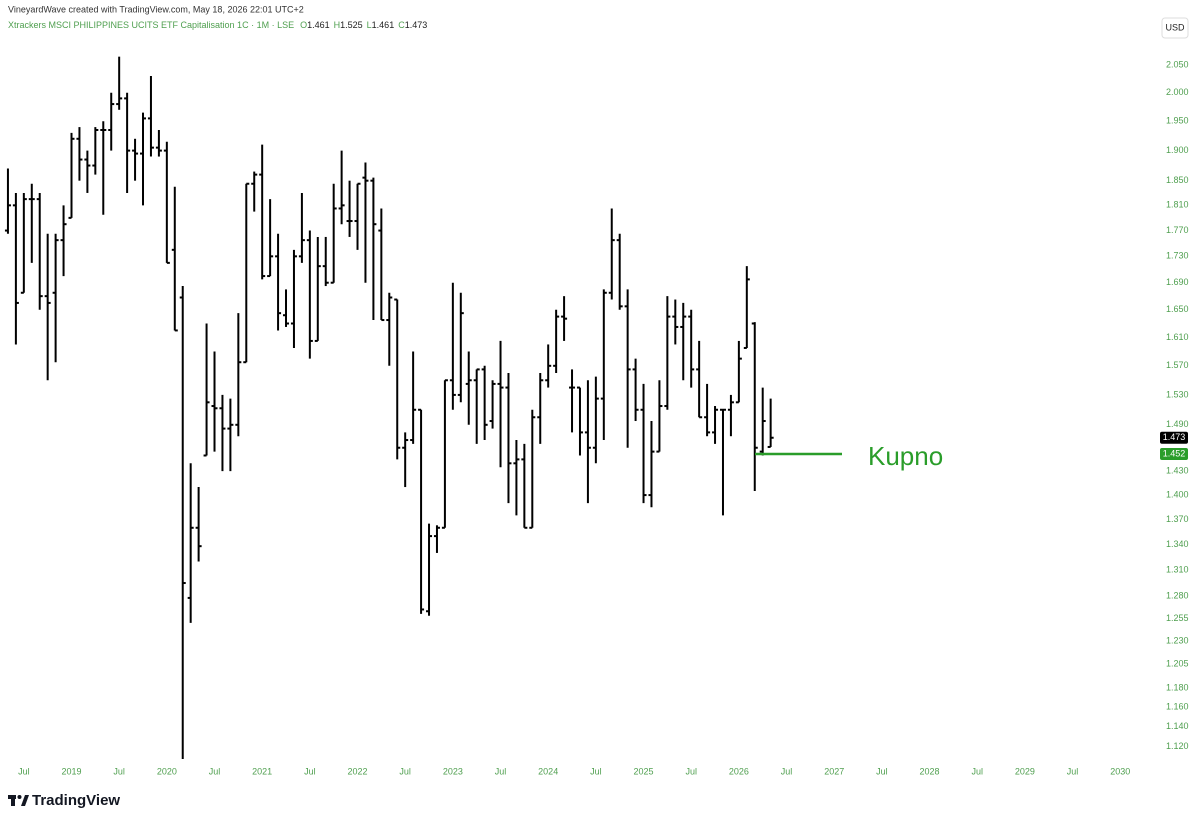  What do you see at coordinates (1177, 726) in the screenshot?
I see `y-tick-label: 1.140` at bounding box center [1177, 726].